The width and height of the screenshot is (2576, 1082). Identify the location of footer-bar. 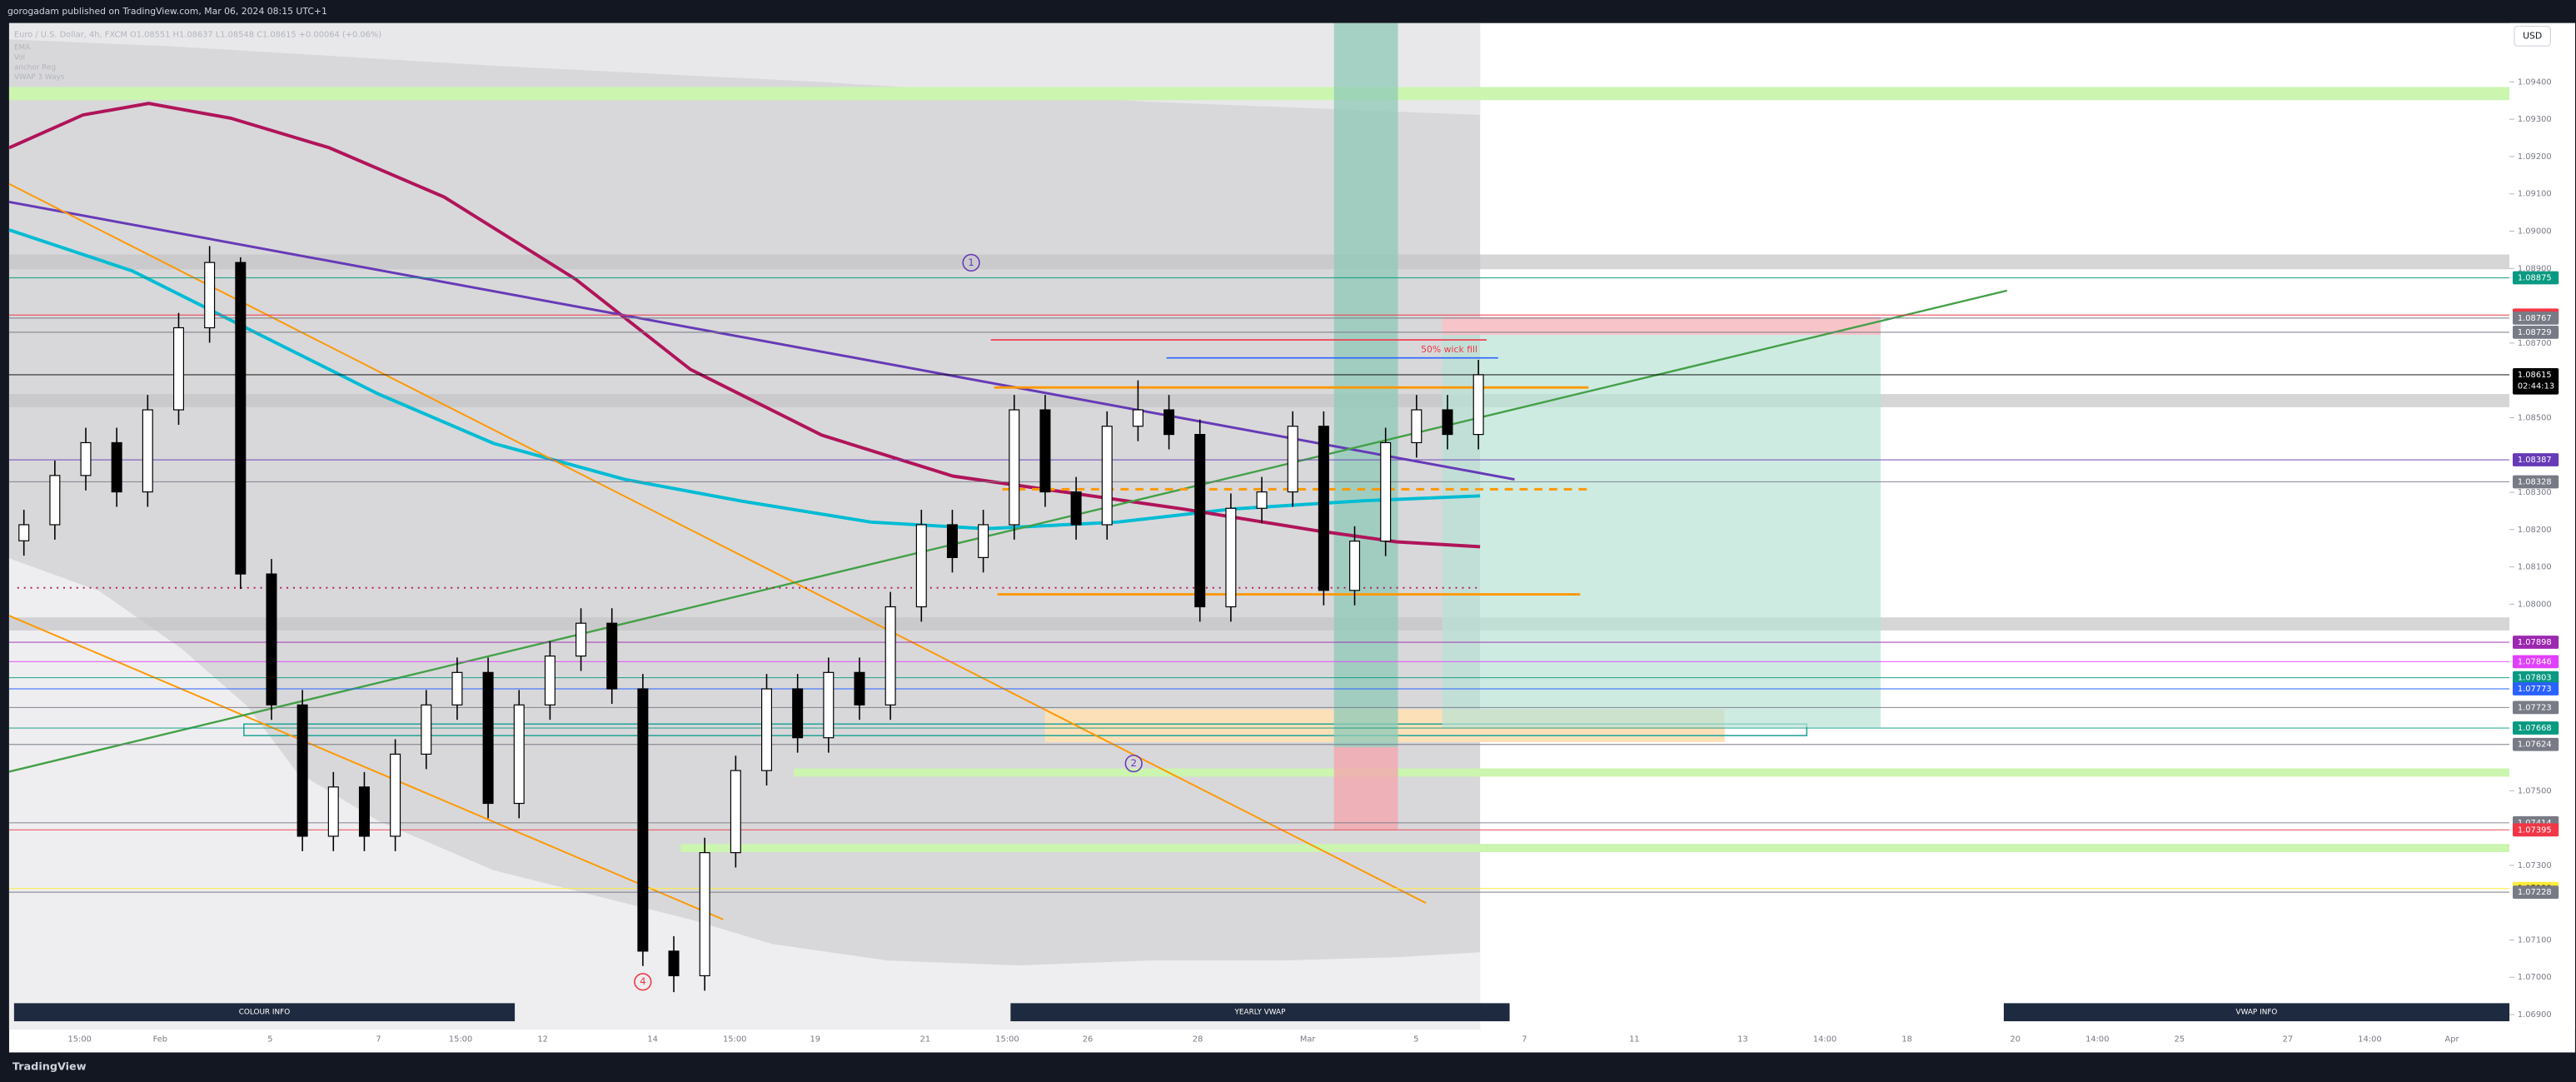
(1288, 1067).